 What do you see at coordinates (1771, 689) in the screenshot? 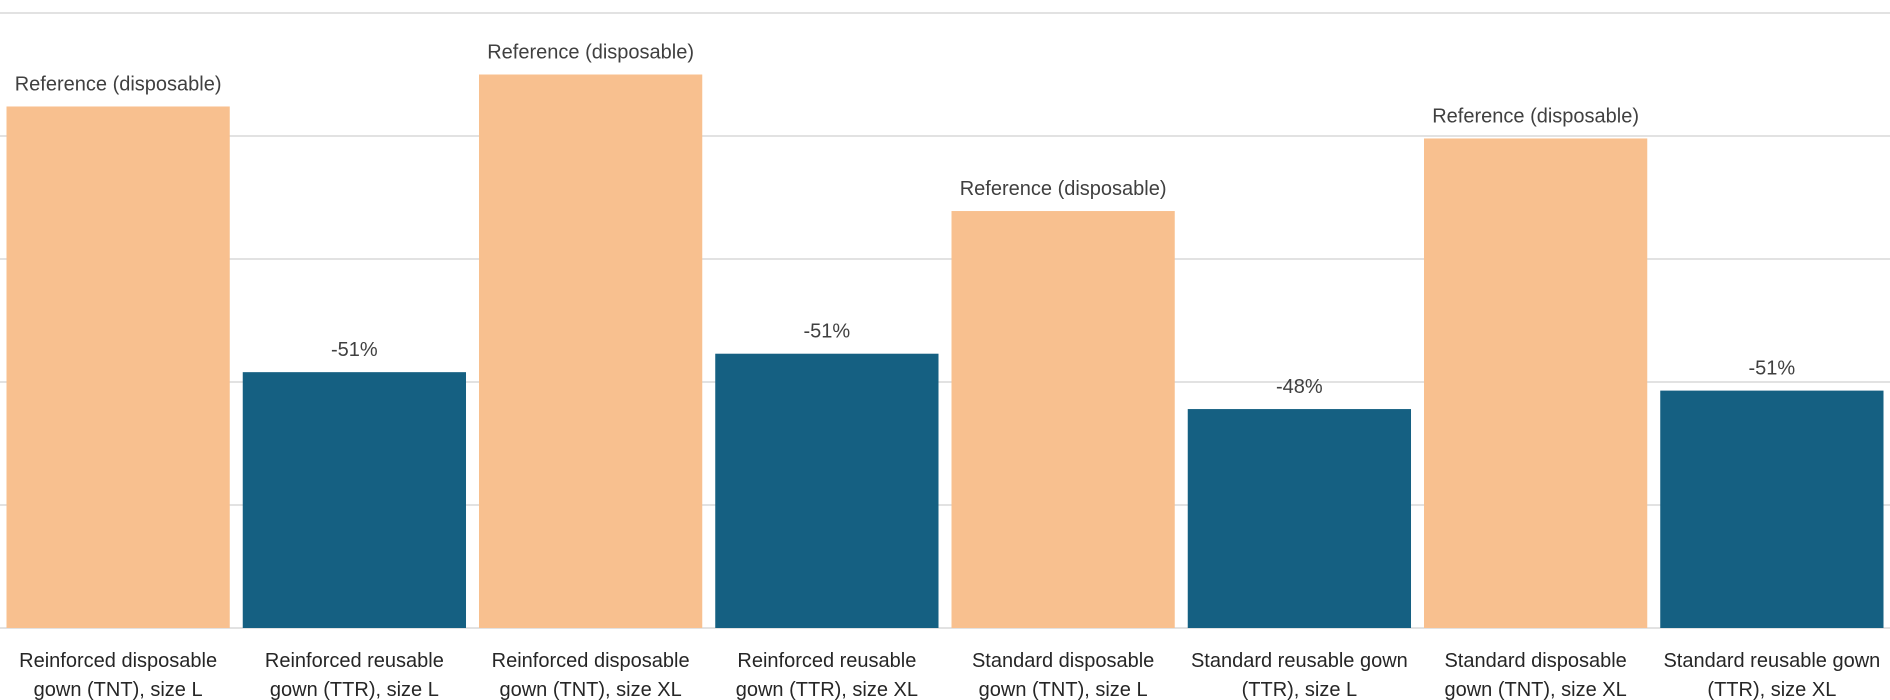
I see `category-label-line: (TTR), size XL` at bounding box center [1771, 689].